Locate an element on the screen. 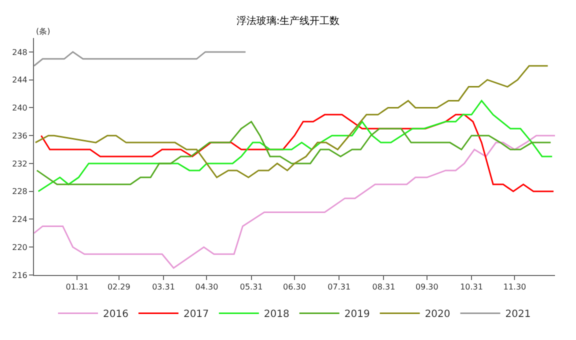  y-tick-label: 236 is located at coordinates (20, 135).